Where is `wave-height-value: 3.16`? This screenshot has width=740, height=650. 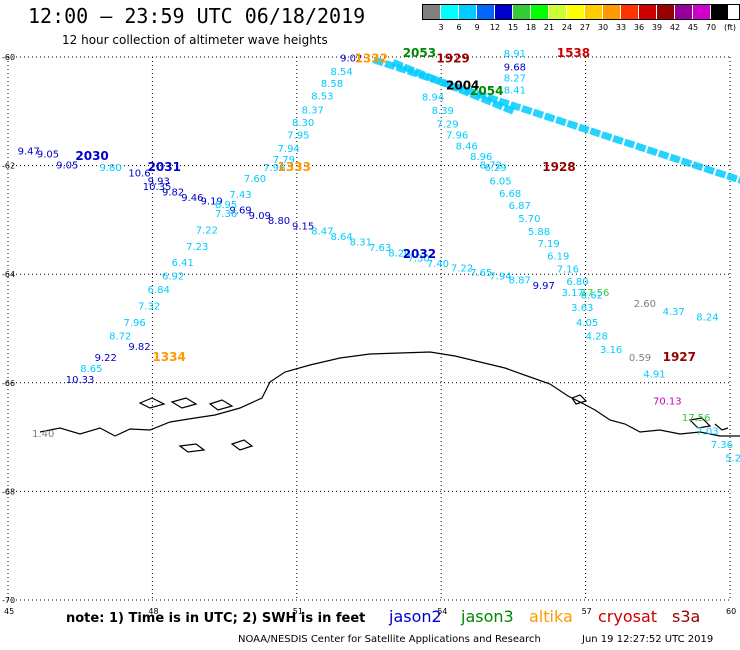
wave-height-value: 3.16 is located at coordinates (611, 350).